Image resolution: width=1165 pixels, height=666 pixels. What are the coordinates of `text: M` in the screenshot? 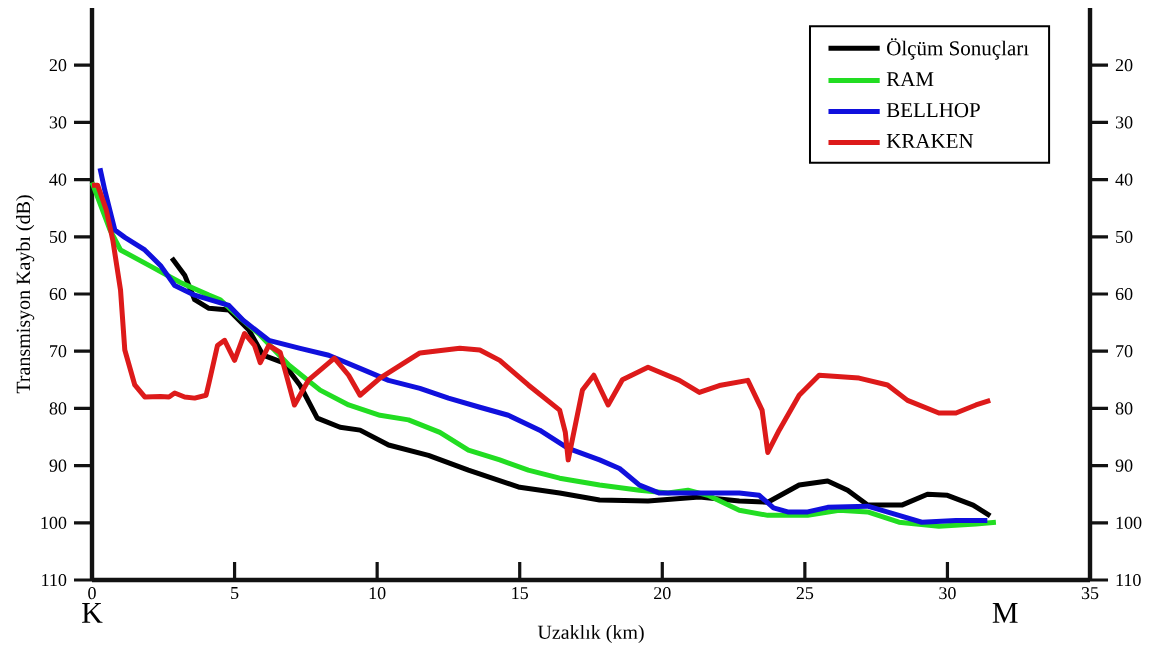 It's located at (1005, 613).